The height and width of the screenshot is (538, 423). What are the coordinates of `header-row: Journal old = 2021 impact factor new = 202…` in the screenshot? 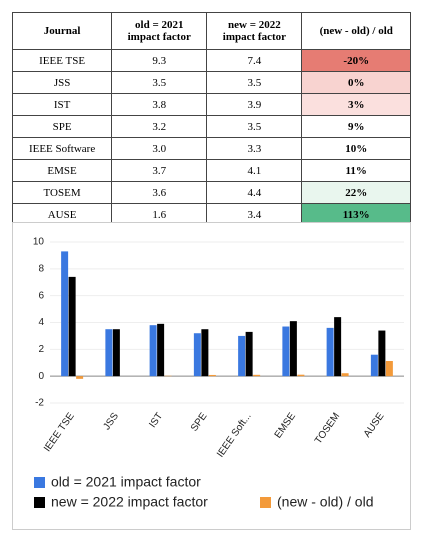 It's located at (211, 31).